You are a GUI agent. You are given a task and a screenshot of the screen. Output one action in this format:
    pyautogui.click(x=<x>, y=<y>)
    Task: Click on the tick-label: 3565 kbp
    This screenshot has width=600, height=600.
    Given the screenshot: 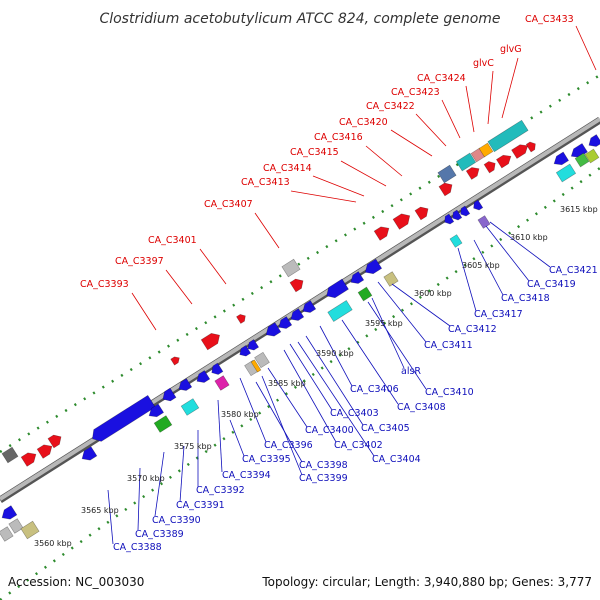 What is the action you would take?
    pyautogui.click(x=100, y=510)
    